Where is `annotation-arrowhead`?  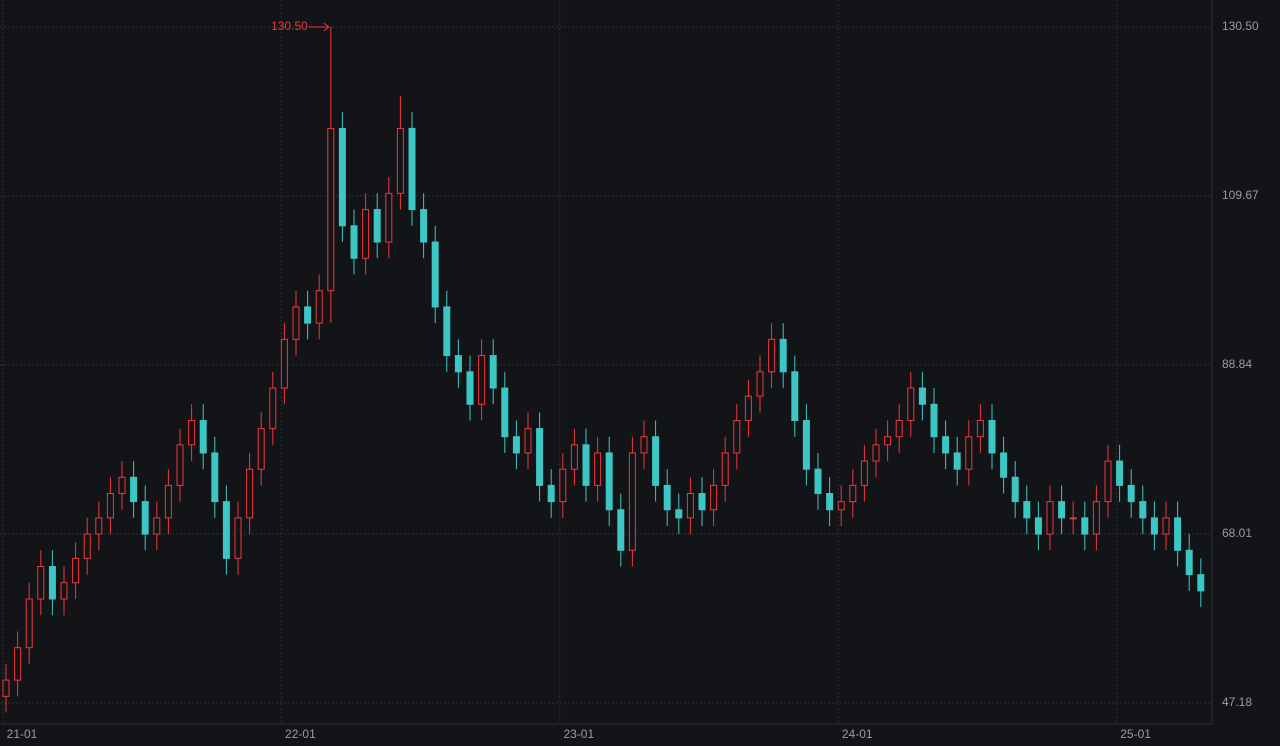
annotation-arrowhead is located at coordinates (326, 27).